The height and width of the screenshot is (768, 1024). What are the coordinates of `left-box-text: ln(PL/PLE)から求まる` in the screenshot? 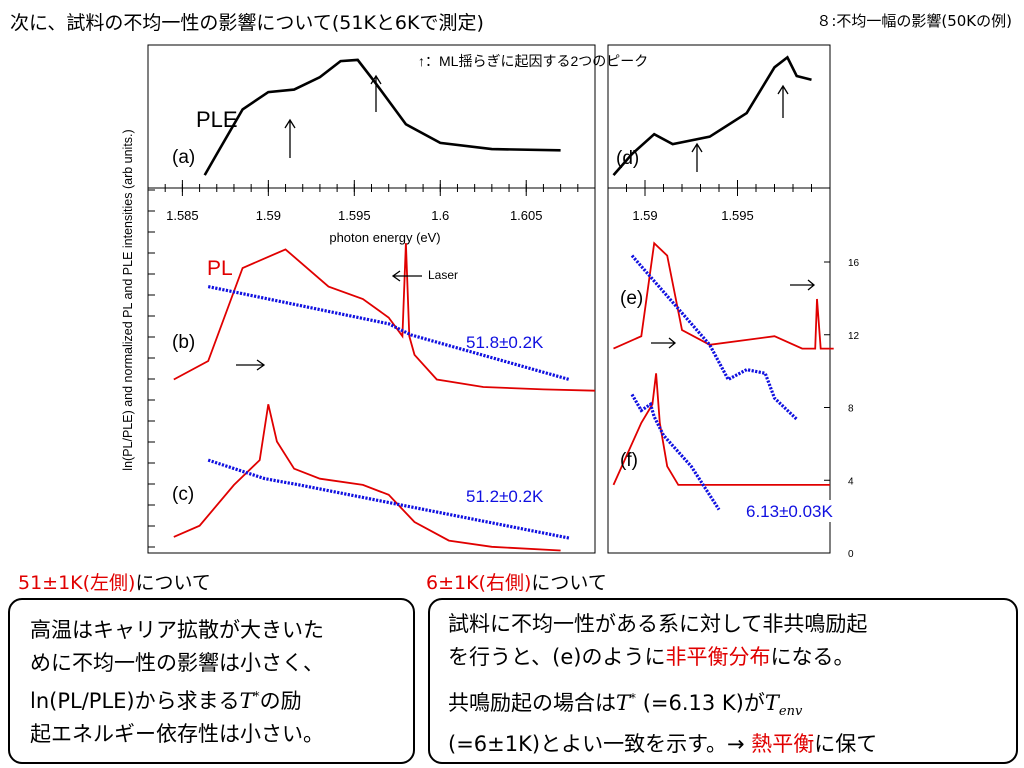 It's located at (135, 701).